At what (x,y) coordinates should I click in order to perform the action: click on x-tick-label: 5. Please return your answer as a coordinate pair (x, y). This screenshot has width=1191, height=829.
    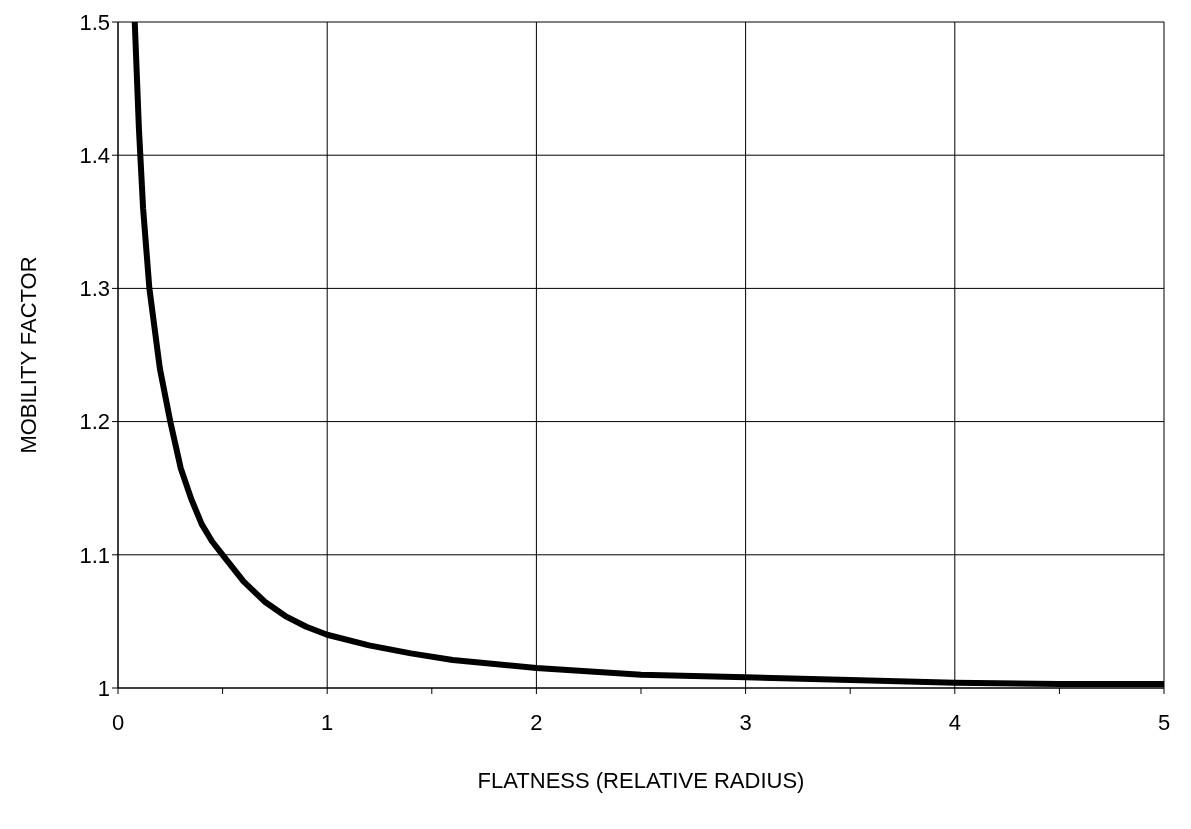
    Looking at the image, I should click on (1164, 722).